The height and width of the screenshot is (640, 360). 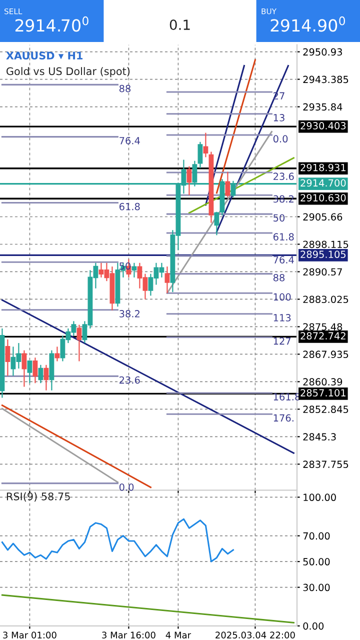 What do you see at coordinates (322, 382) in the screenshot?
I see `y-tick-label: 2860.39` at bounding box center [322, 382].